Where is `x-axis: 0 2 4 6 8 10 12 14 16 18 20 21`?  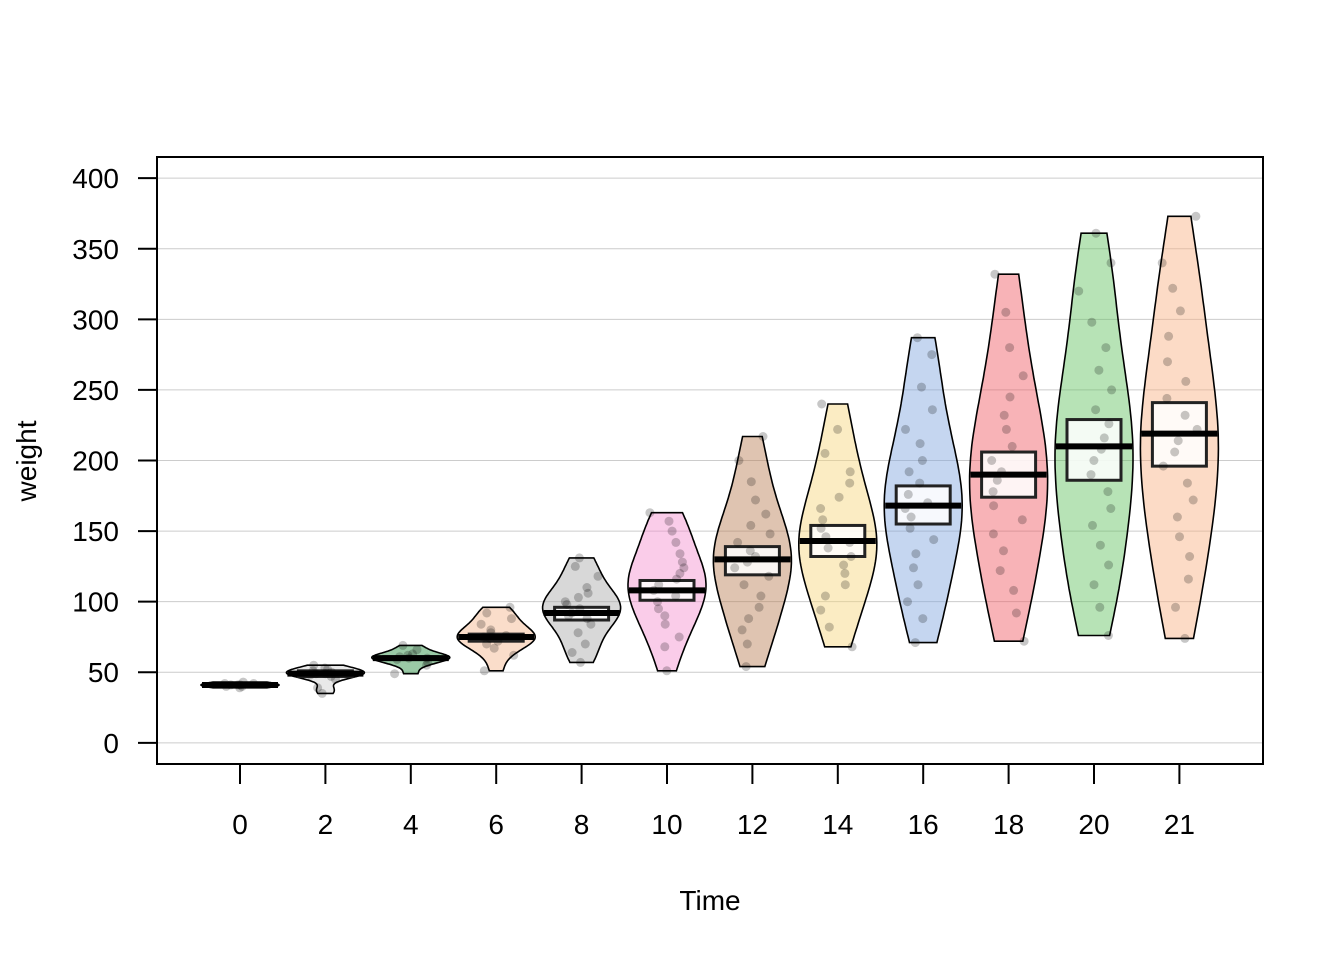 x-axis: 0 2 4 6 8 10 12 14 16 18 20 21 is located at coordinates (713, 802).